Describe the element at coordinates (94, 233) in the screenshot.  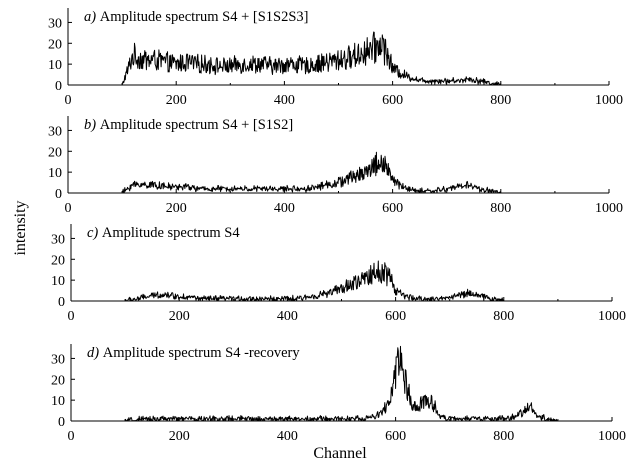
I see `panel-letter: c)` at that location.